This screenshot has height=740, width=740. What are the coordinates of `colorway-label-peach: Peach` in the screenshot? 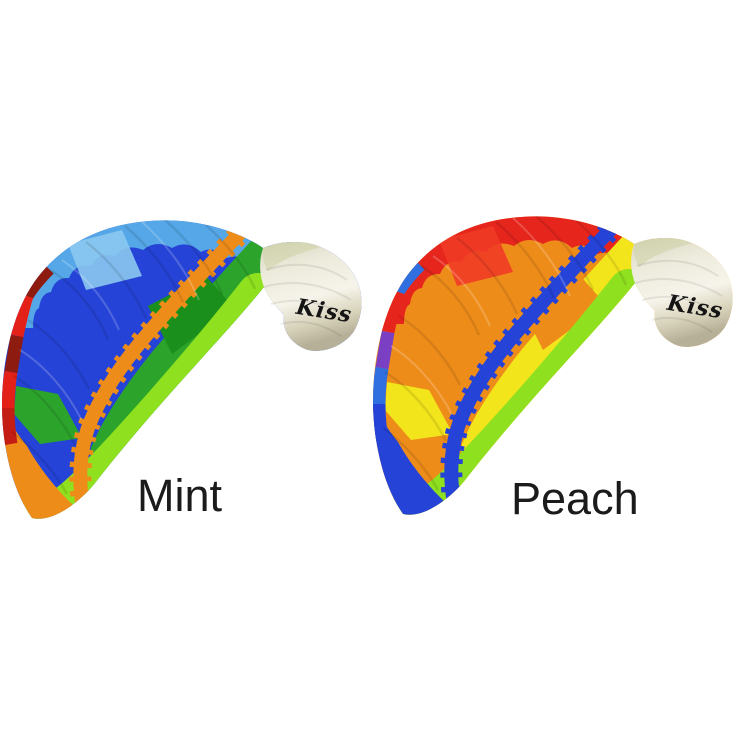 It's located at (575, 498).